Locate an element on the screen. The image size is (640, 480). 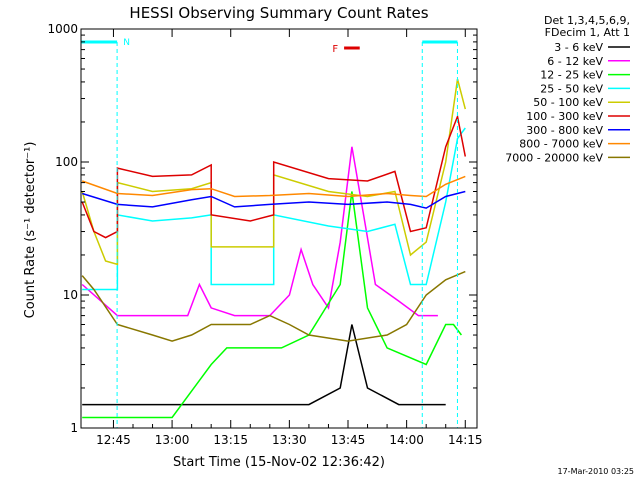
x-tick-label: 13:45 is located at coordinates (348, 440).